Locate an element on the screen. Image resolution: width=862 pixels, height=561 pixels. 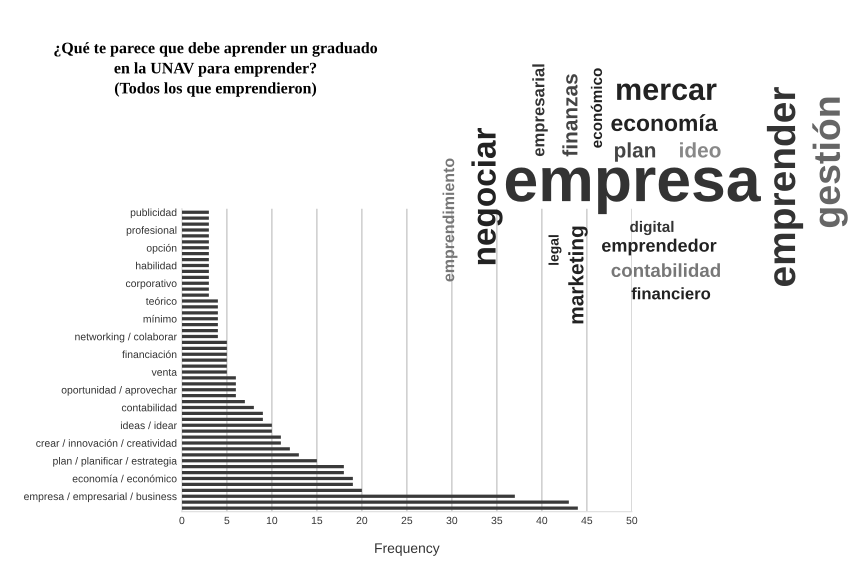
y-tick-label: venta is located at coordinates (165, 372).